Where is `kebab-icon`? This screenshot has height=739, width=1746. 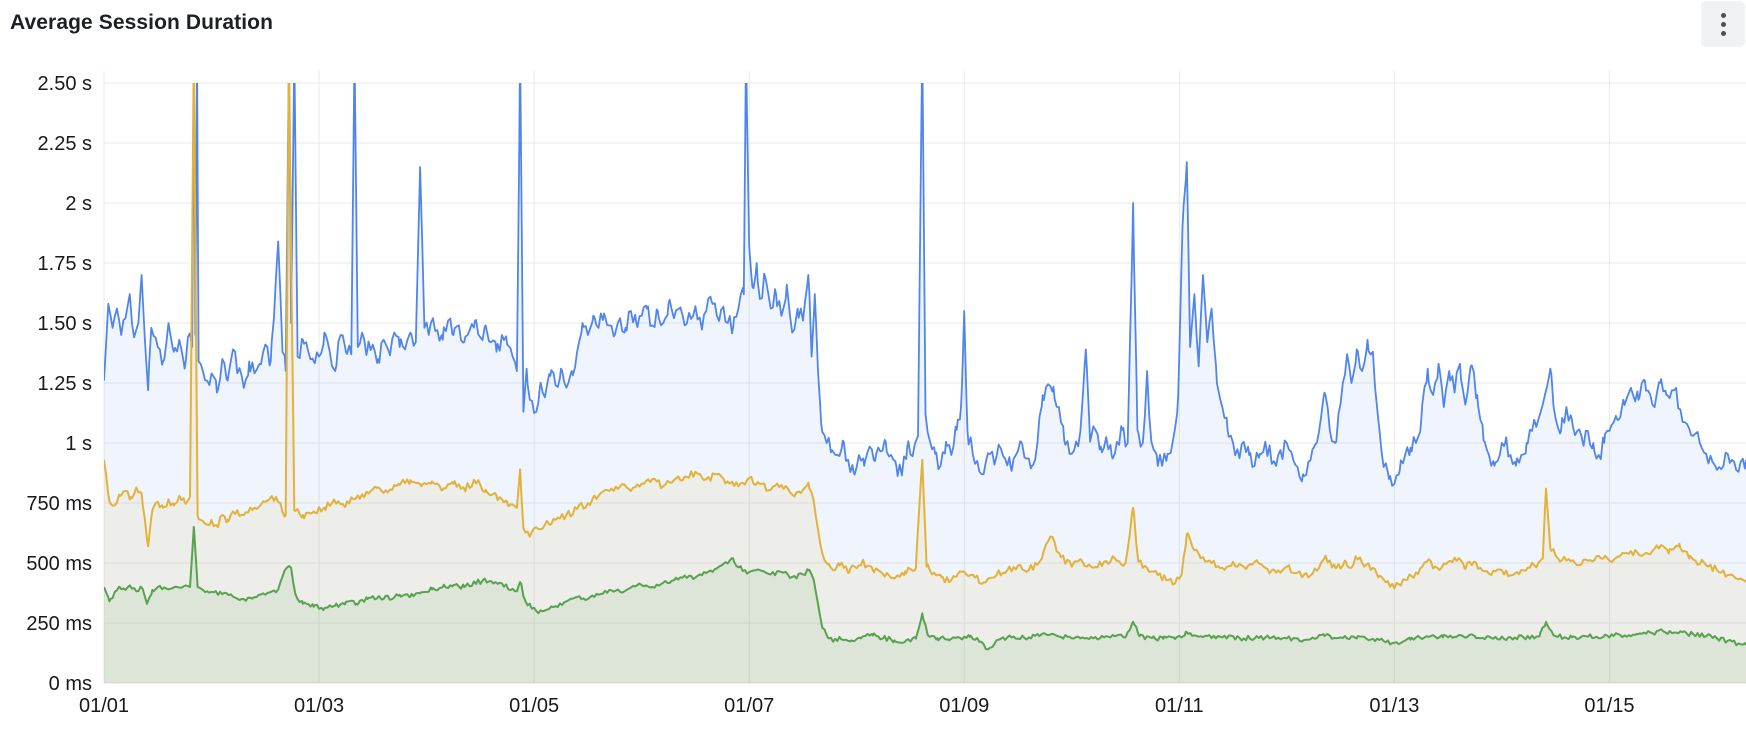
kebab-icon is located at coordinates (1723, 24).